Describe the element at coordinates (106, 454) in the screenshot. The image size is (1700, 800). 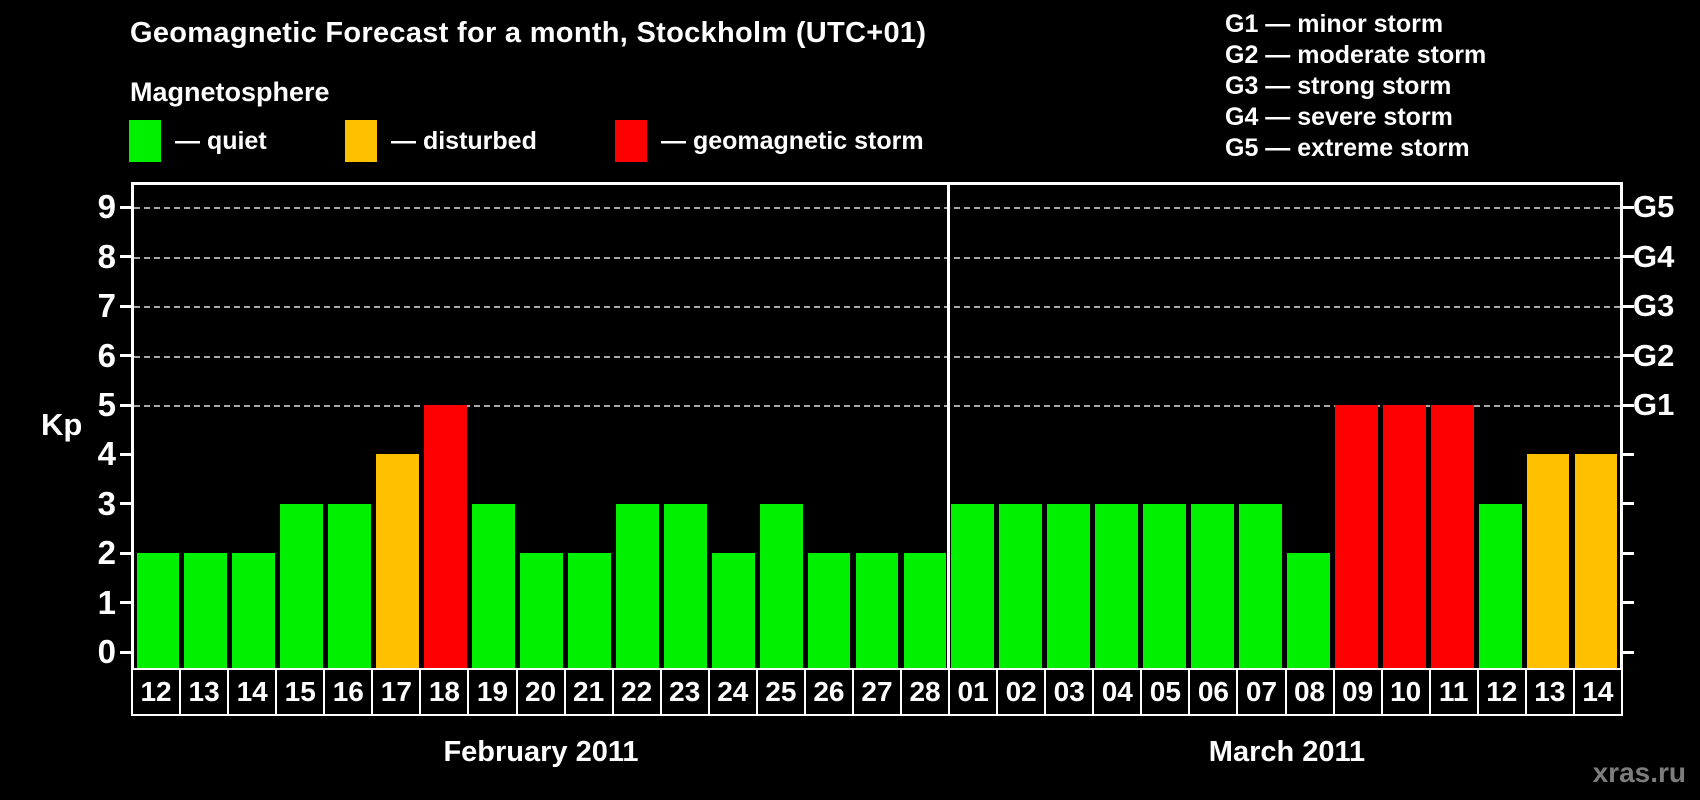
I see `y-tick-label: 4` at that location.